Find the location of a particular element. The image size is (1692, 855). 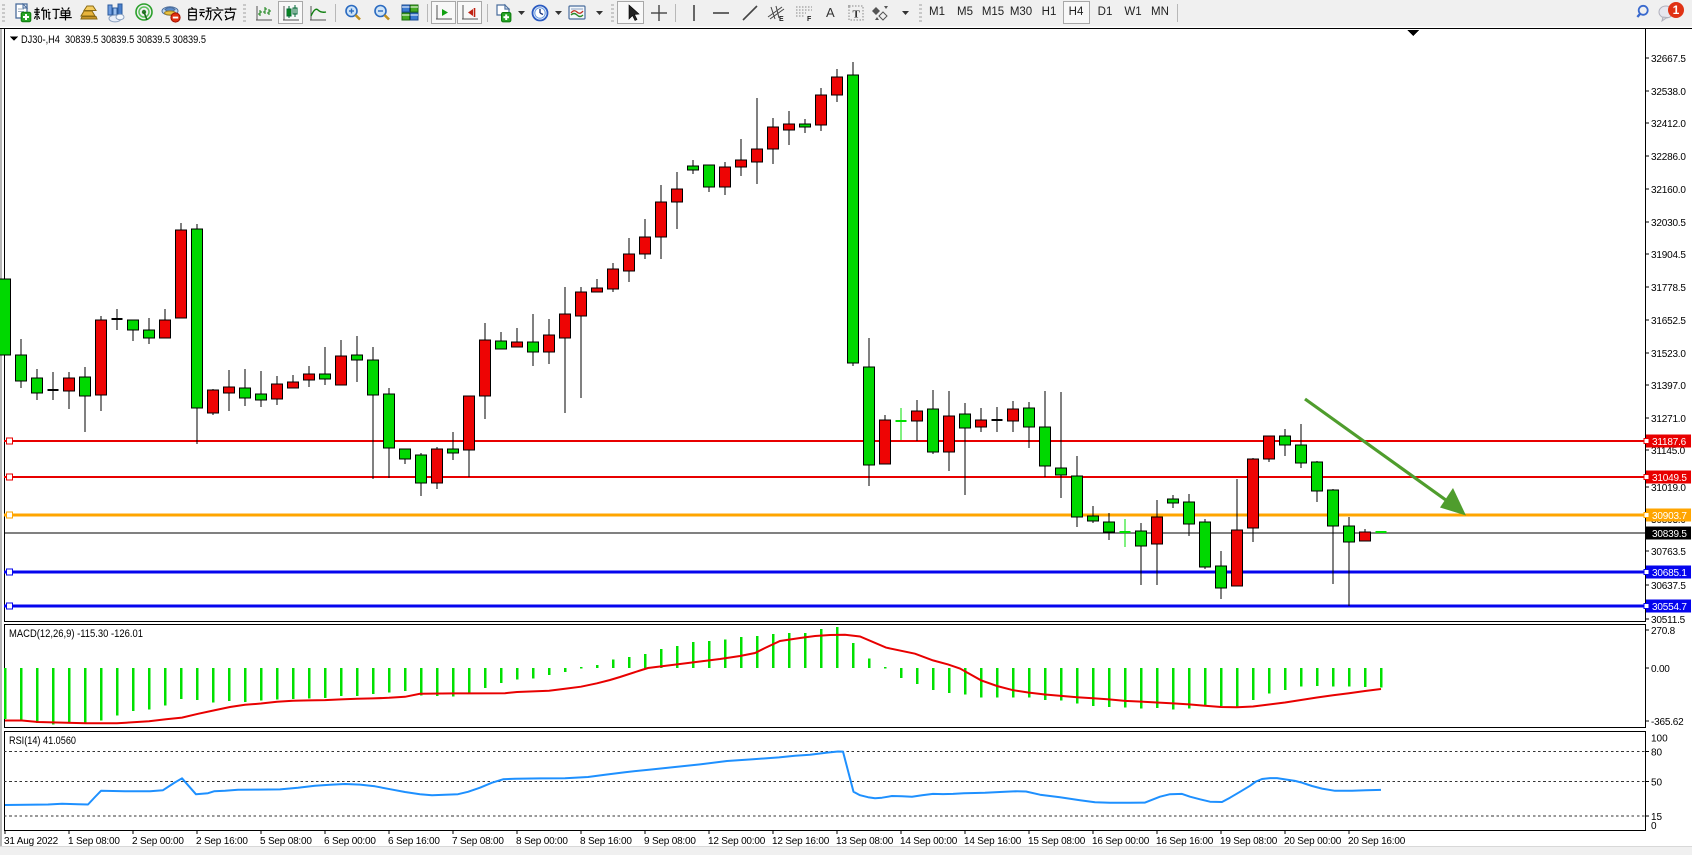

svg-text: 32538.0 is located at coordinates (1668, 92).